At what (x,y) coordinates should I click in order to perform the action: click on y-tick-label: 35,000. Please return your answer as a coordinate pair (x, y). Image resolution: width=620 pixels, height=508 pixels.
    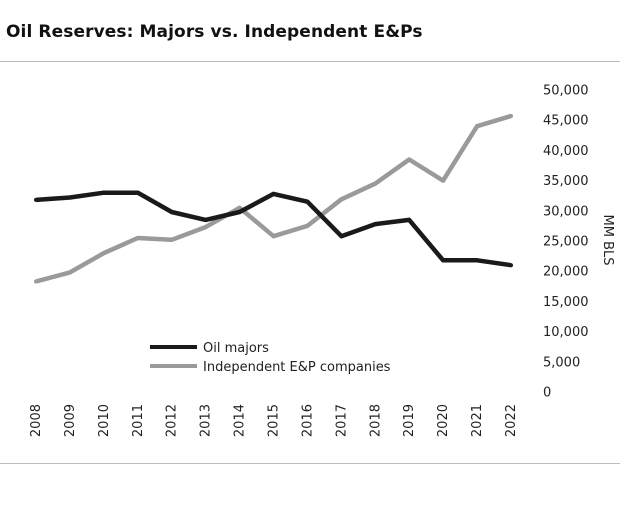
    Looking at the image, I should click on (566, 181).